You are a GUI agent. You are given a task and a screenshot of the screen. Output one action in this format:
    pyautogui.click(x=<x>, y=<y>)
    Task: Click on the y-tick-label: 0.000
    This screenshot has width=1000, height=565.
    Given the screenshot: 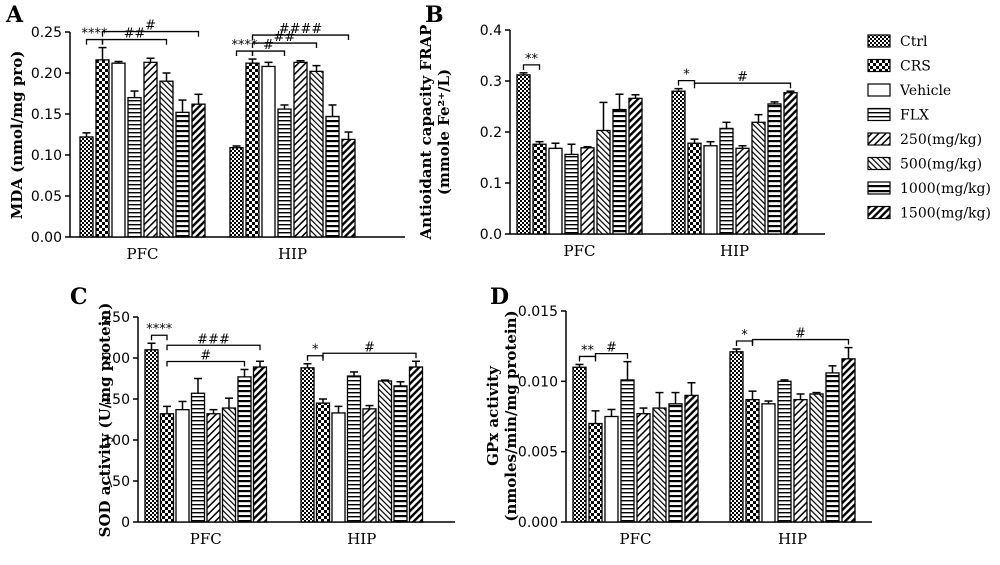 What is the action you would take?
    pyautogui.click(x=538, y=523)
    